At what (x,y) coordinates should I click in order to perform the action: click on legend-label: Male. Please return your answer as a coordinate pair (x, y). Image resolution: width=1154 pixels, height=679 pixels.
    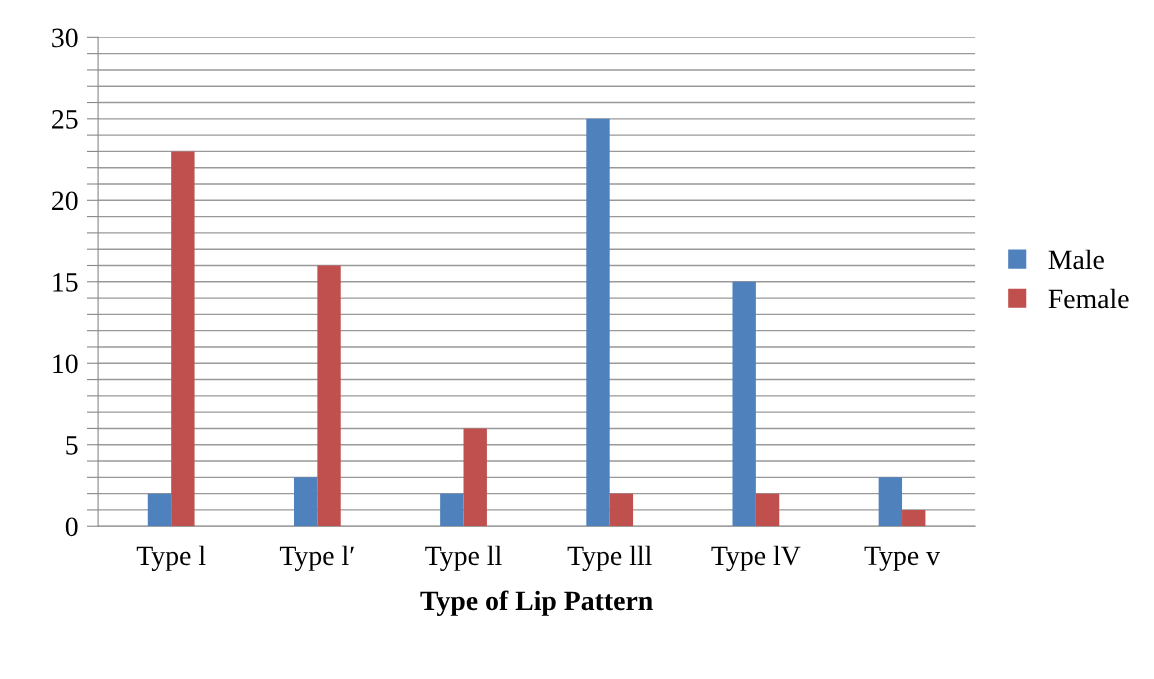
    Looking at the image, I should click on (1076, 259).